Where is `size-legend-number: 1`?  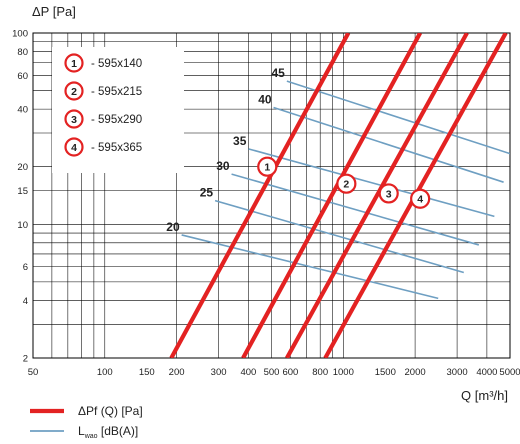
size-legend-number: 1 is located at coordinates (74, 64).